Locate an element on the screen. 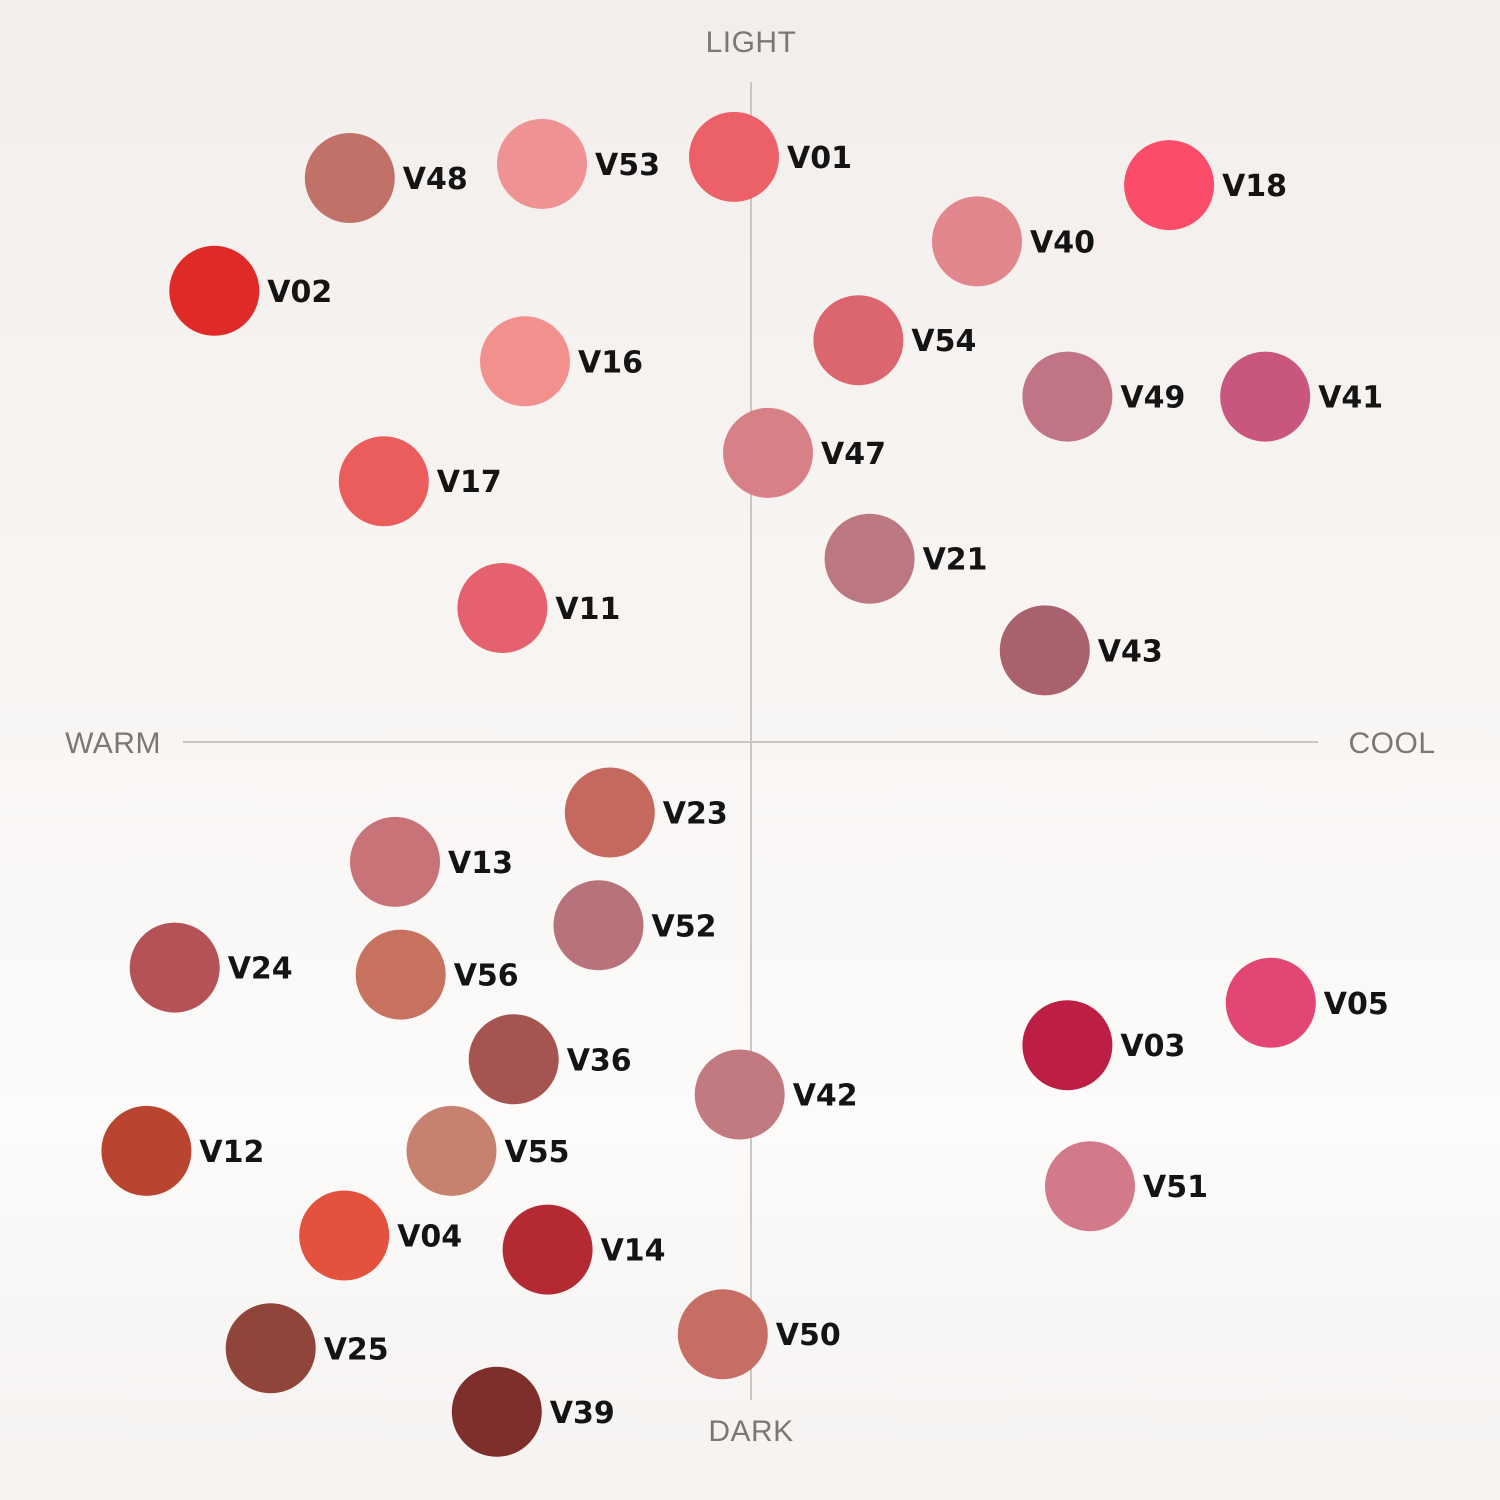 The image size is (1500, 1500). shade-point: V53 is located at coordinates (578, 163).